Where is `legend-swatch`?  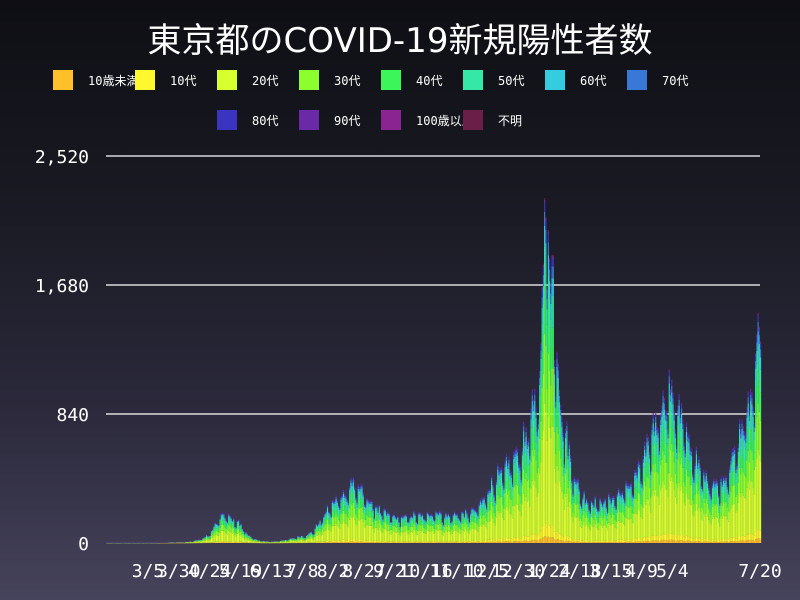 legend-swatch is located at coordinates (391, 120).